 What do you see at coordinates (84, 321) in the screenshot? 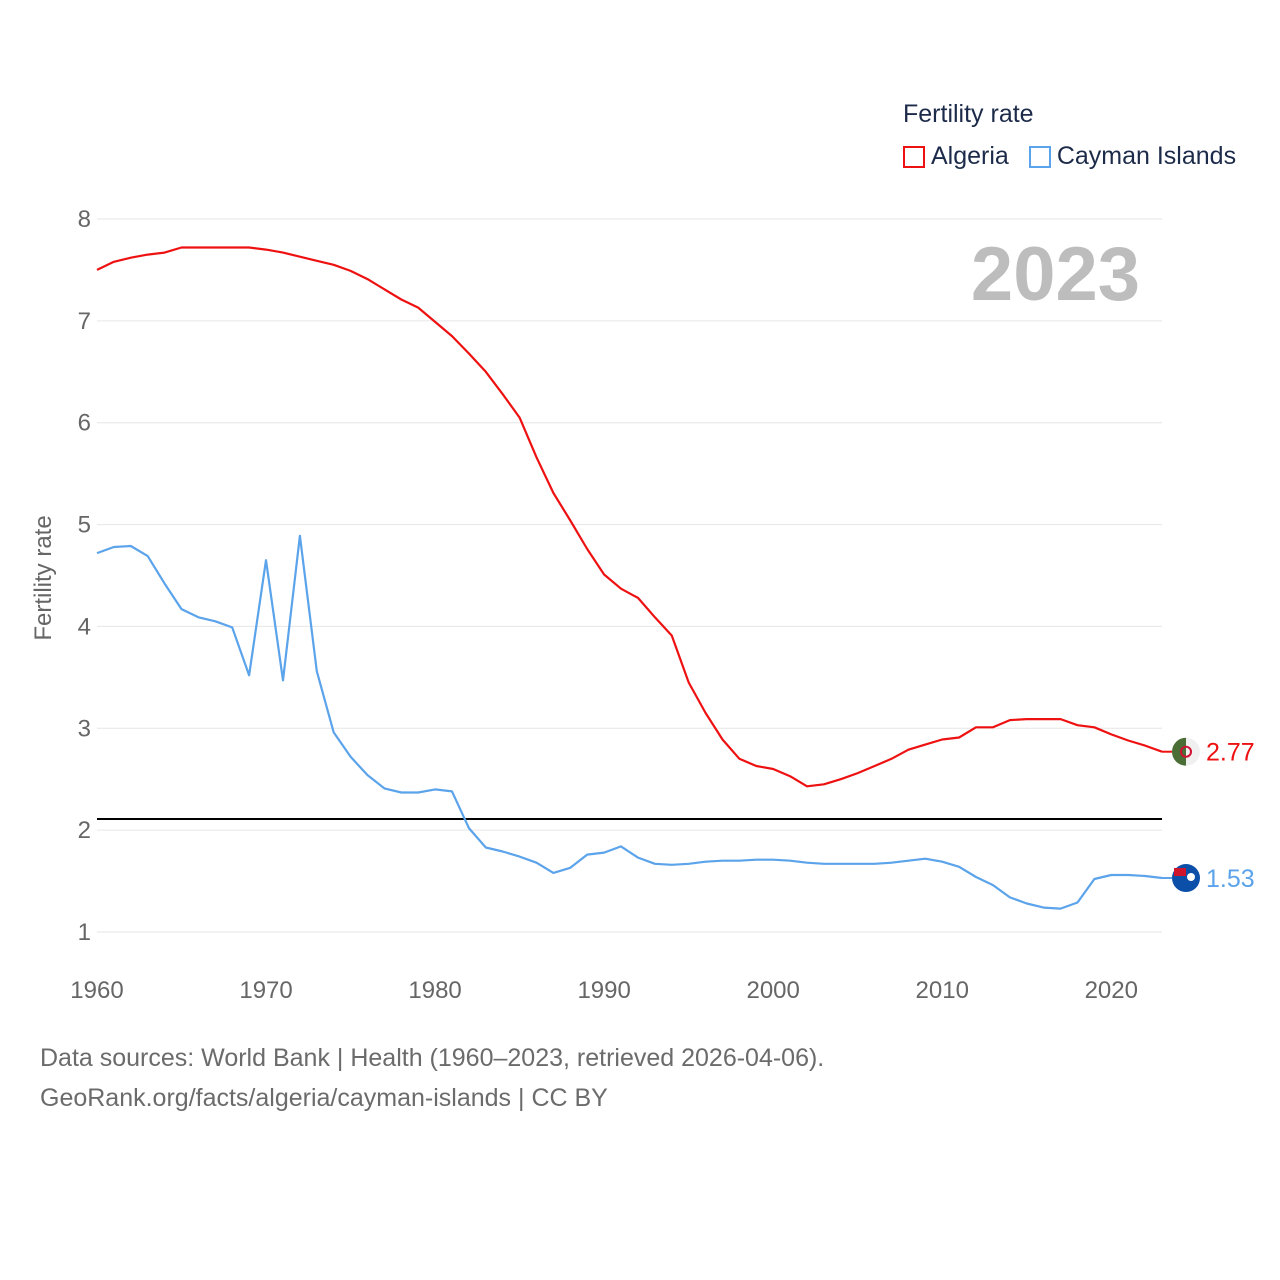
I see `y-tick-label: 7` at bounding box center [84, 321].